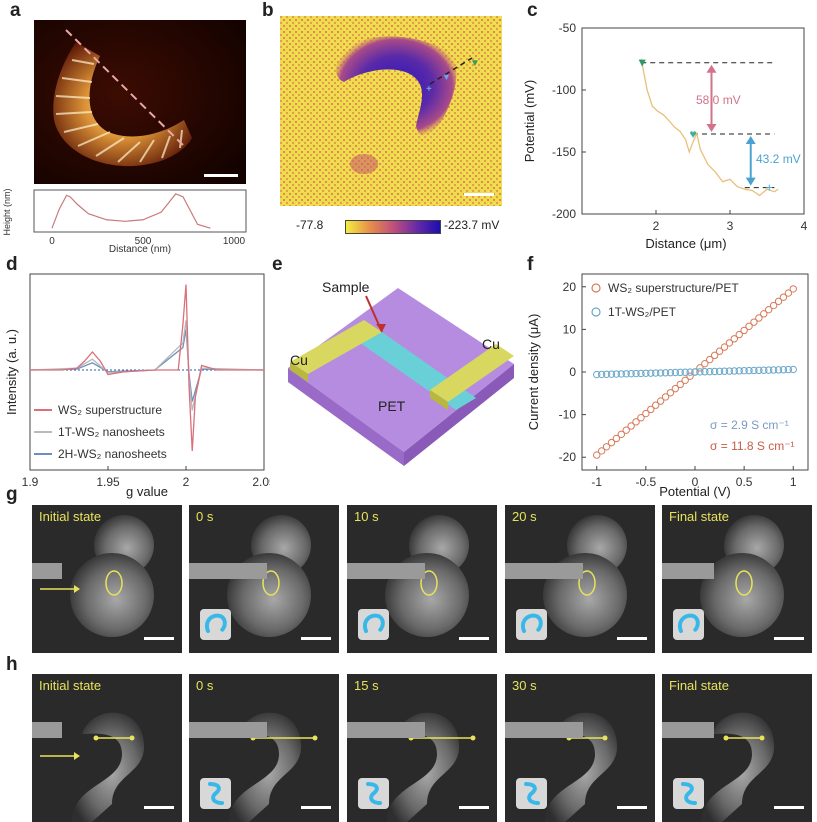 This screenshot has width=817, height=822. I want to click on panel-letter-b: b, so click(268, 10).